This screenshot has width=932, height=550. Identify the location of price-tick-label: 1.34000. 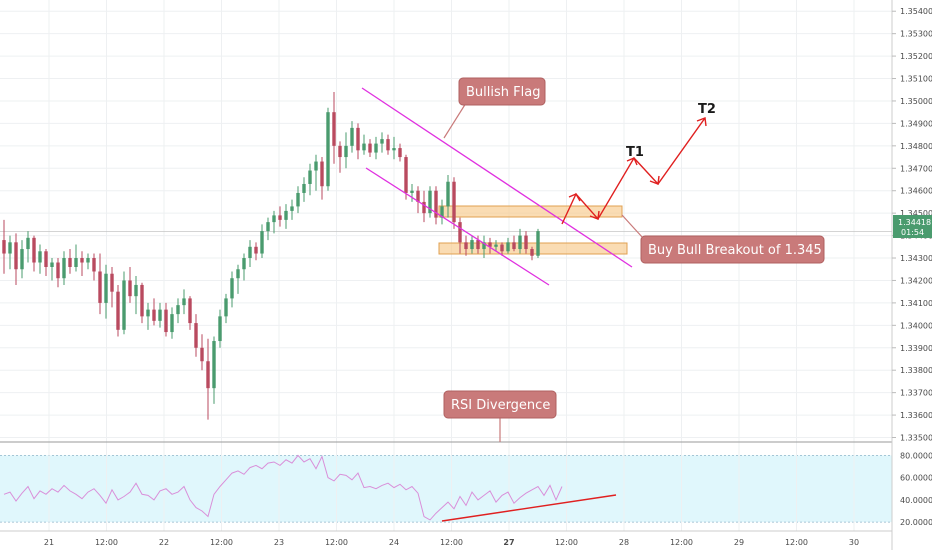
(916, 325).